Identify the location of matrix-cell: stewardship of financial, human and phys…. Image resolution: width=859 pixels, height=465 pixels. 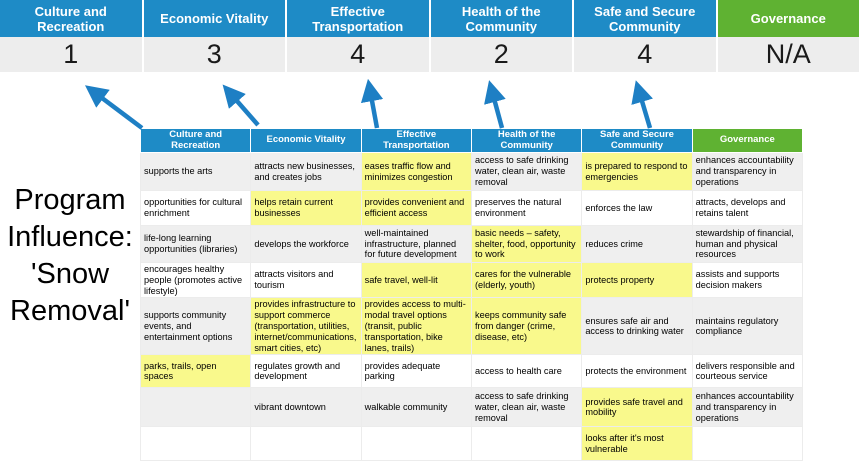
(747, 244).